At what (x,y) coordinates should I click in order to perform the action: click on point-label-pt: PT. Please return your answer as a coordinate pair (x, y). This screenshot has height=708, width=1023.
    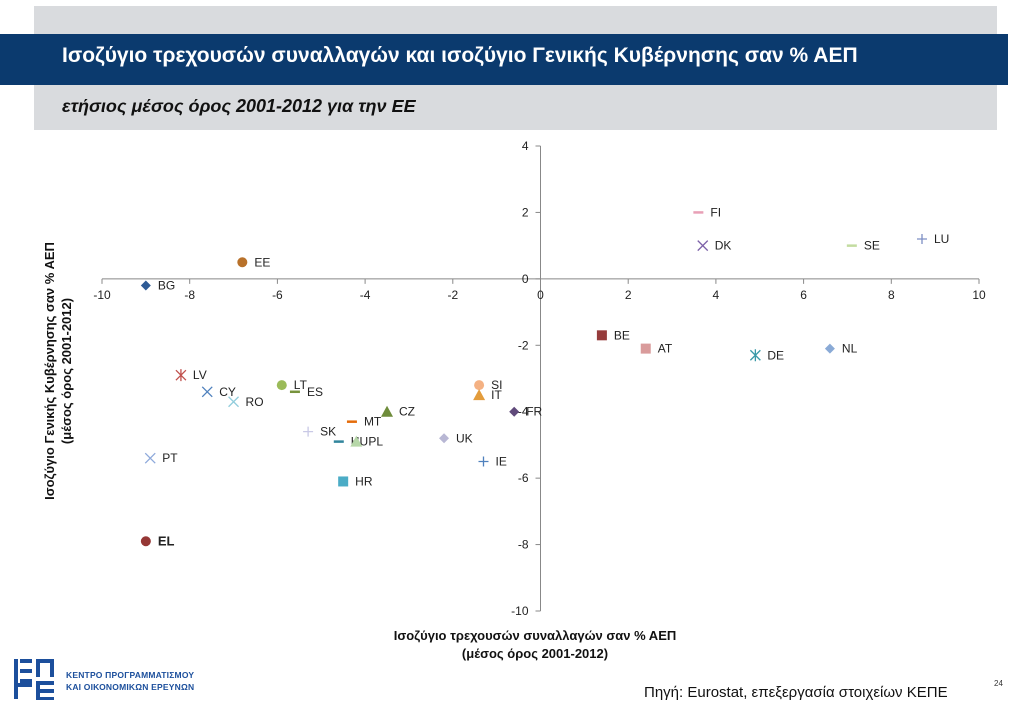
    Looking at the image, I should click on (170, 458).